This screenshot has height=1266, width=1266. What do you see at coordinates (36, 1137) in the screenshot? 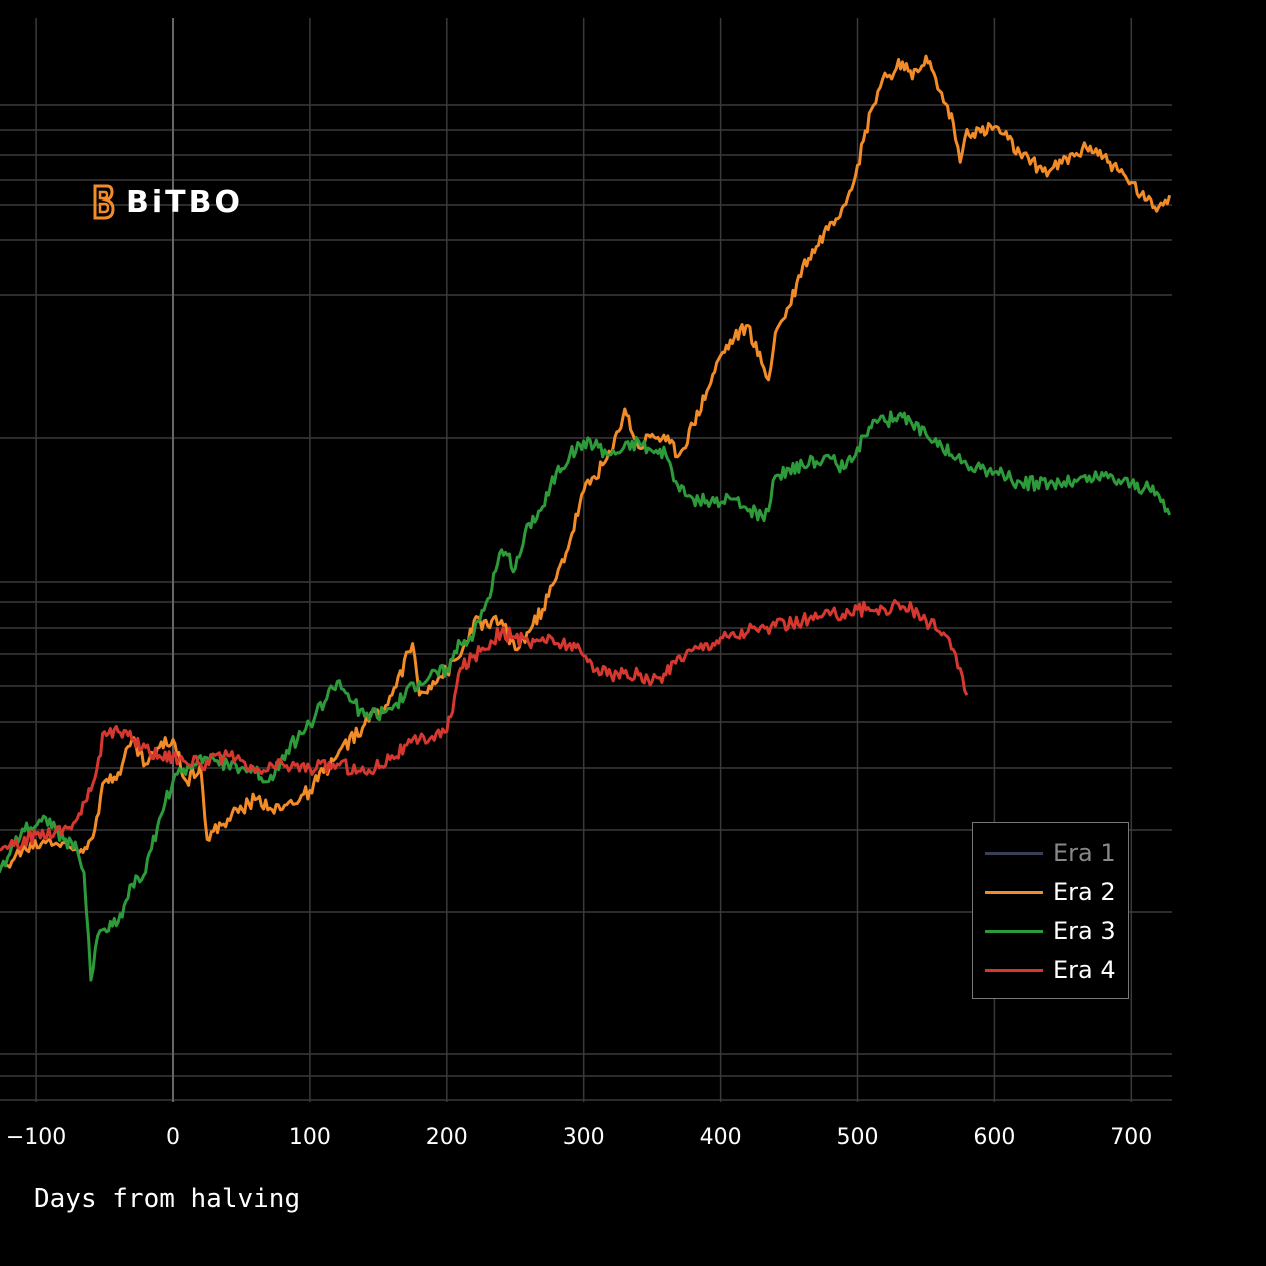
I see `x-tick-label: −100` at bounding box center [36, 1137].